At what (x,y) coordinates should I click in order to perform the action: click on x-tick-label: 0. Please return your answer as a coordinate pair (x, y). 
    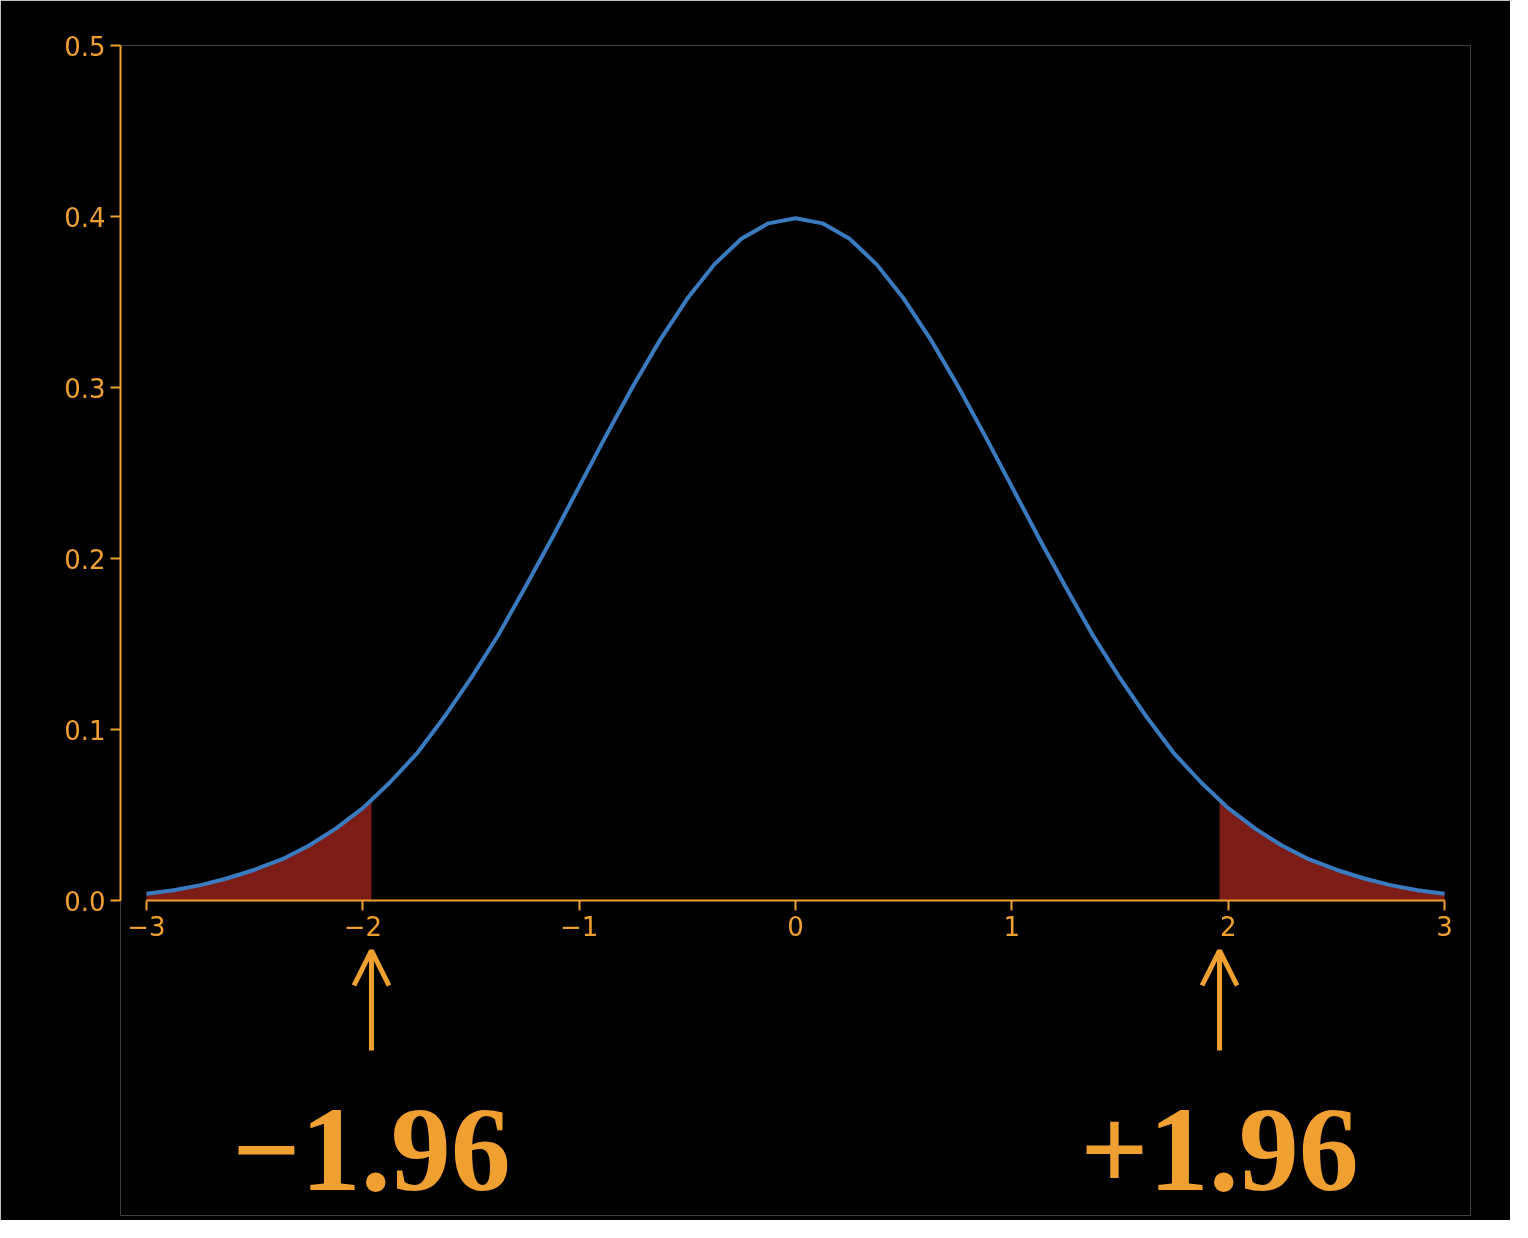
    Looking at the image, I should click on (795, 926).